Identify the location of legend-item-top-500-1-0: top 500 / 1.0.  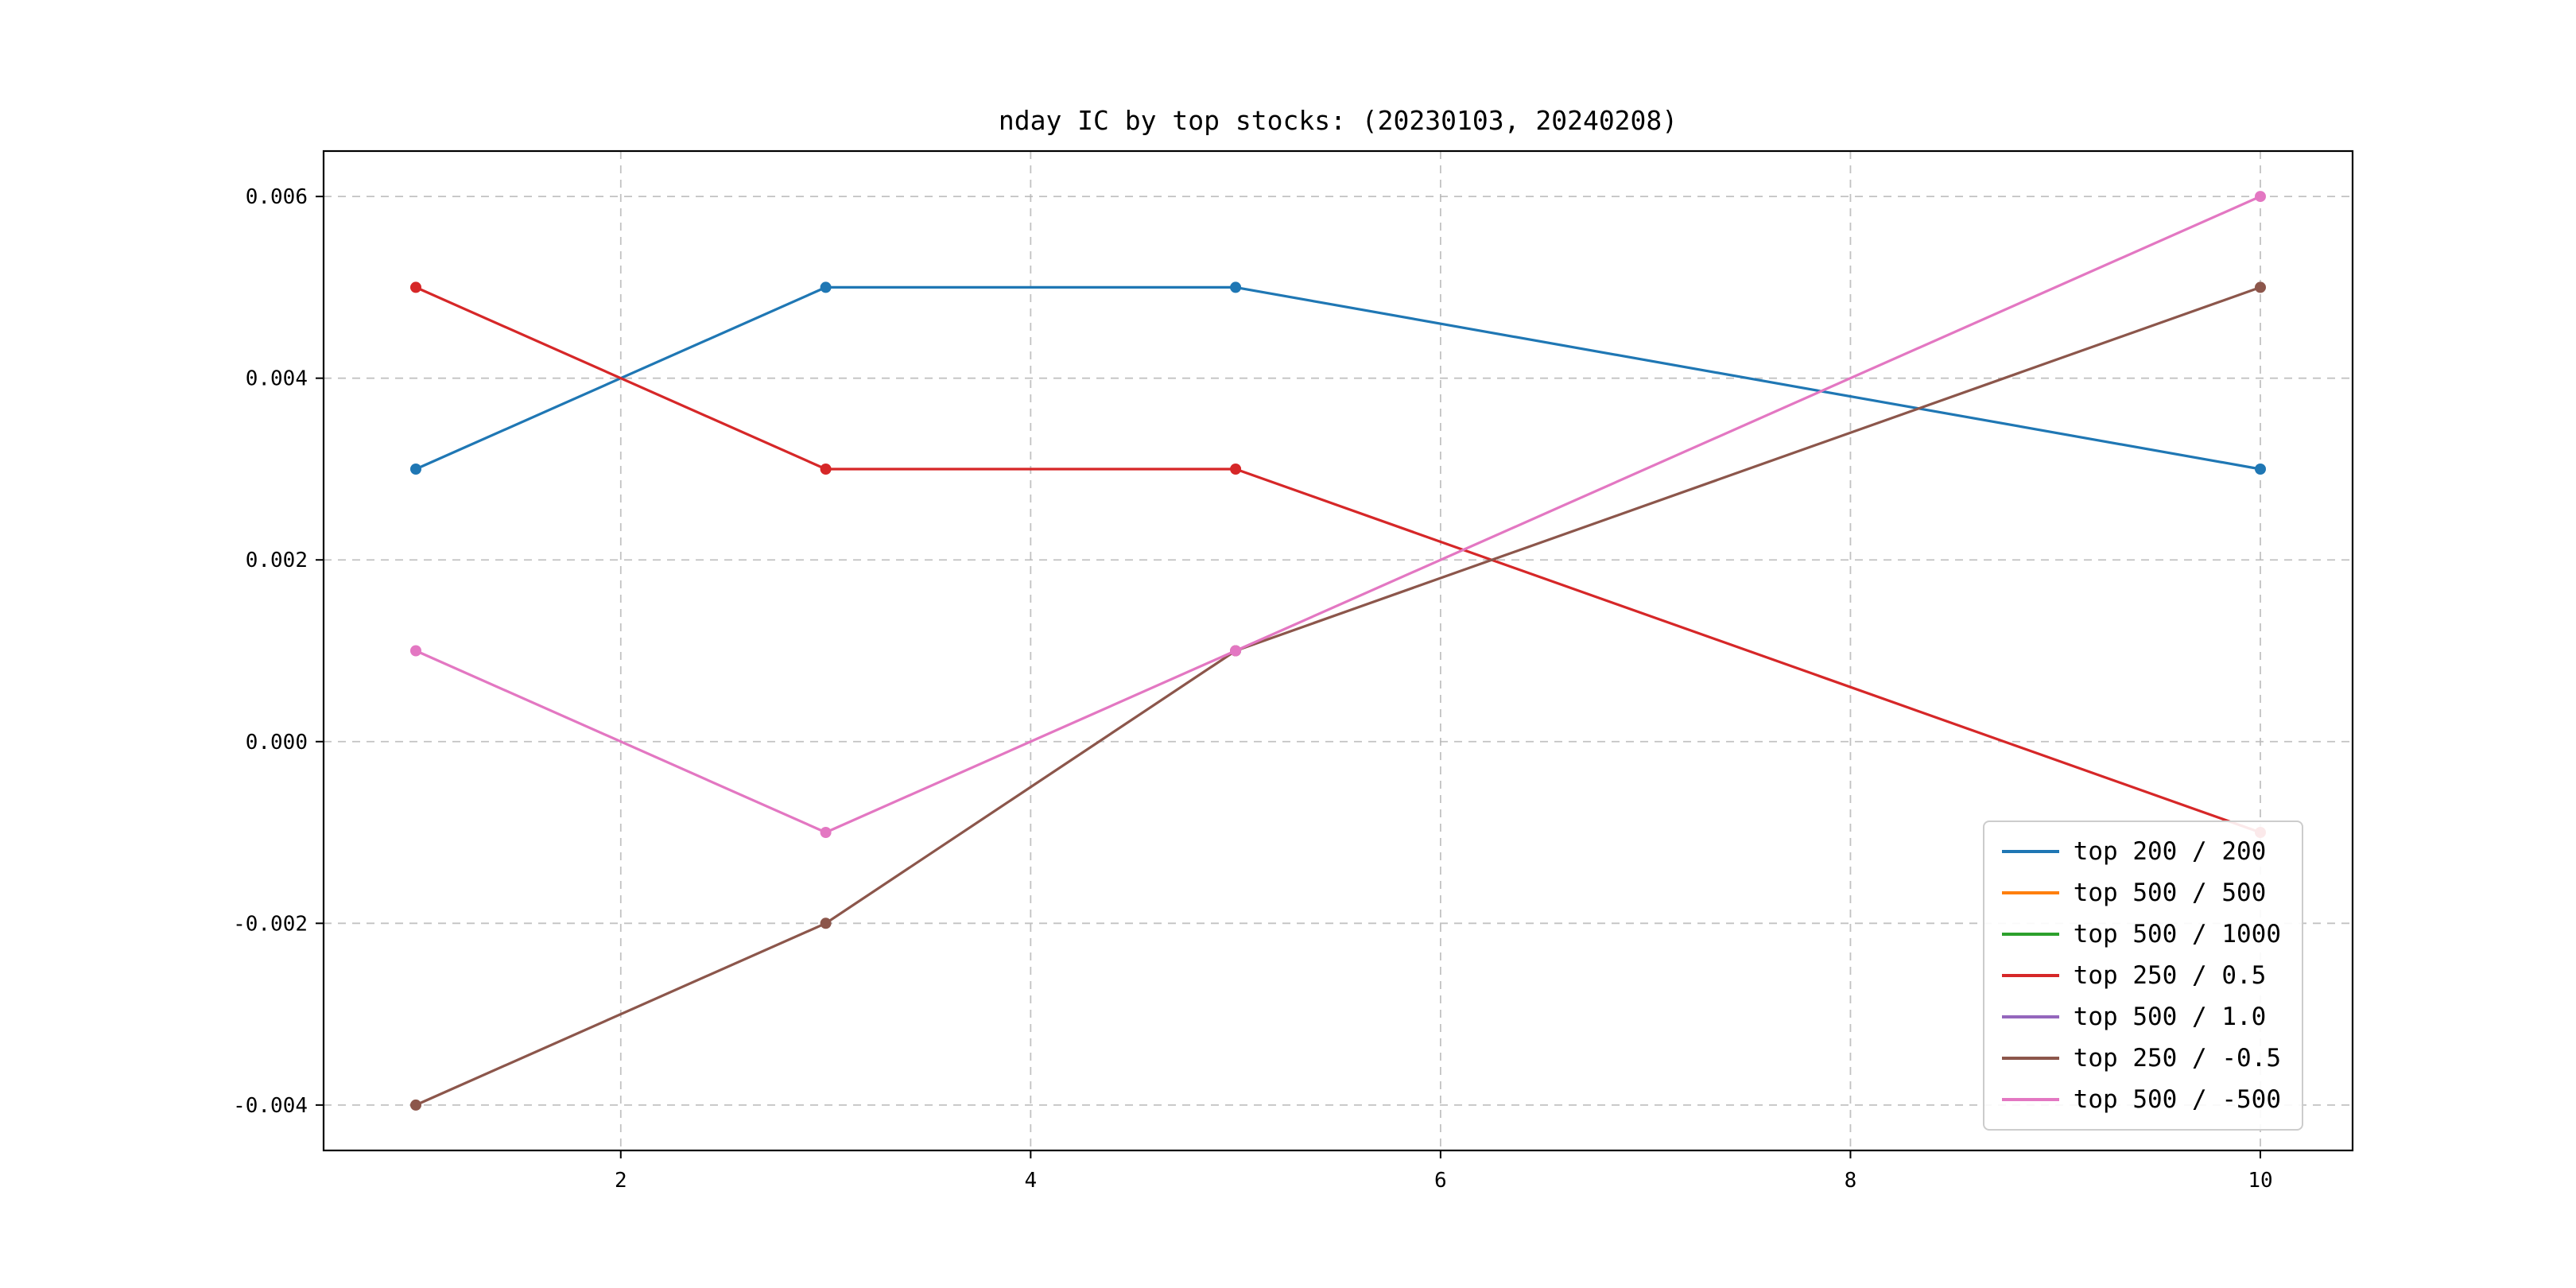
(2141, 1017).